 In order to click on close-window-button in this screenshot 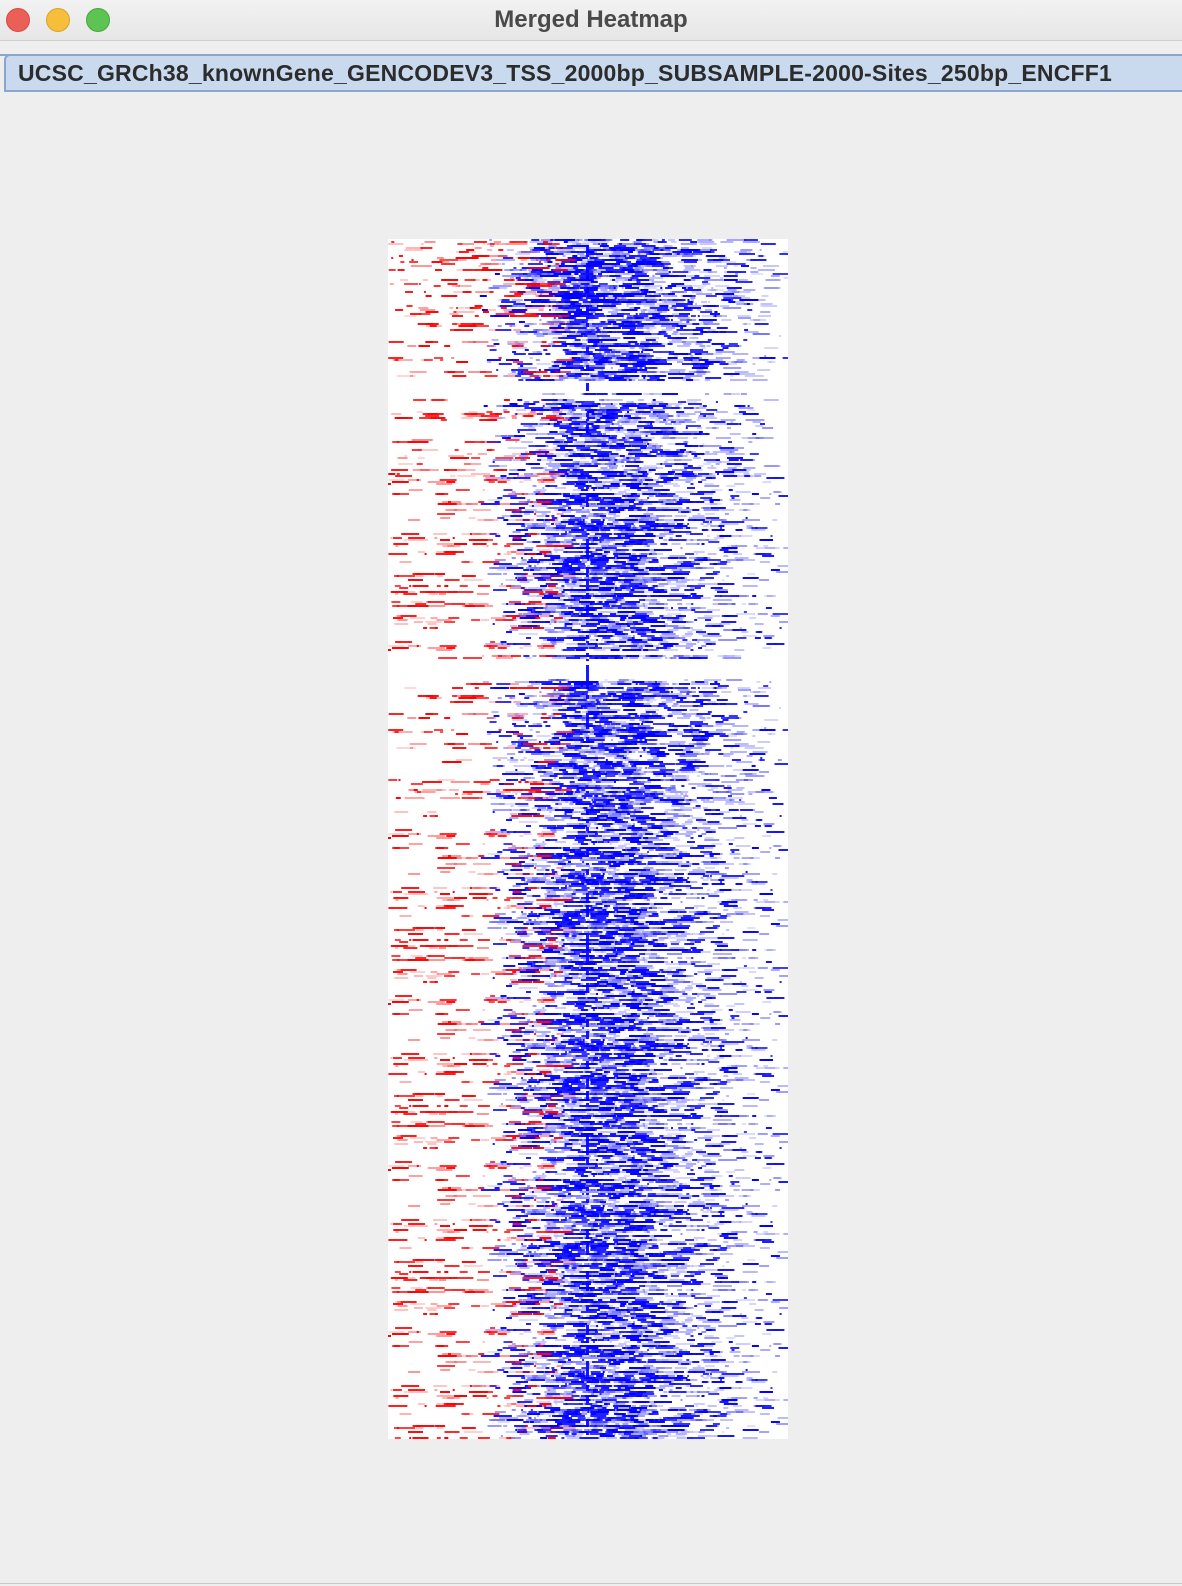, I will do `click(18, 20)`.